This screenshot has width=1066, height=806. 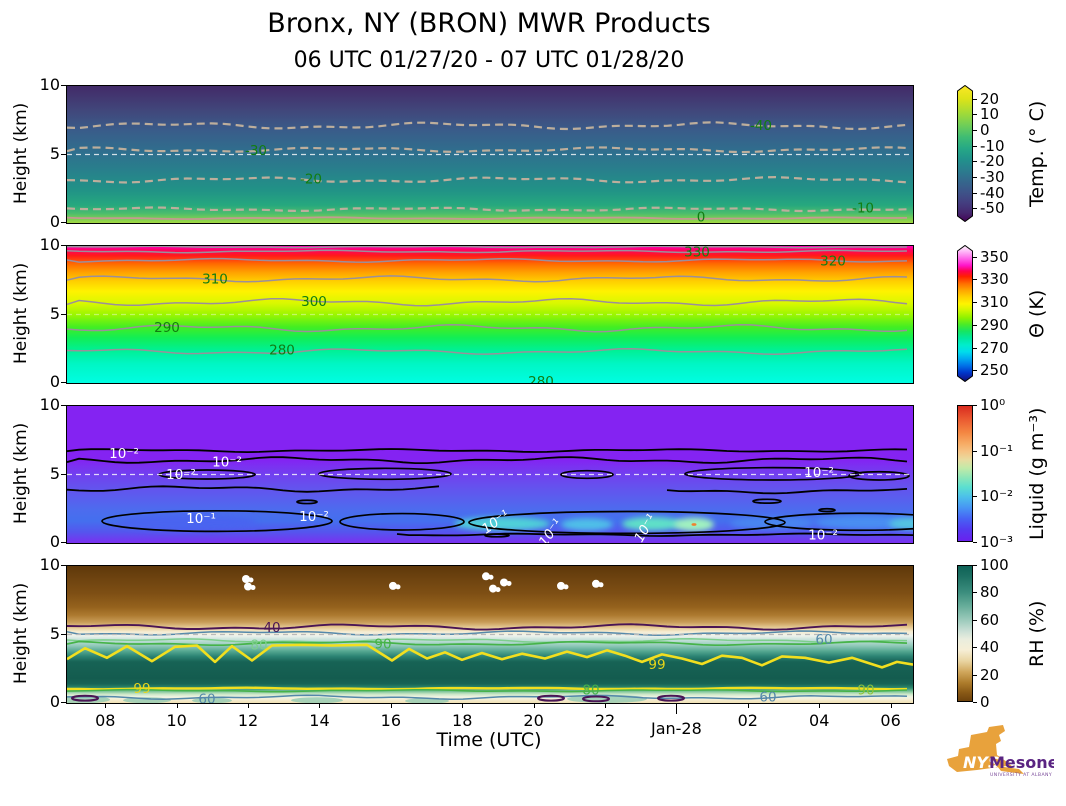 I want to click on liquid-contours: 10⁻²10⁻²10⁻²10⁻¹ 10⁻² 10⁻¹ 10⁻¹ 10⁻¹10⁻²10⁻², so click(x=490, y=494).